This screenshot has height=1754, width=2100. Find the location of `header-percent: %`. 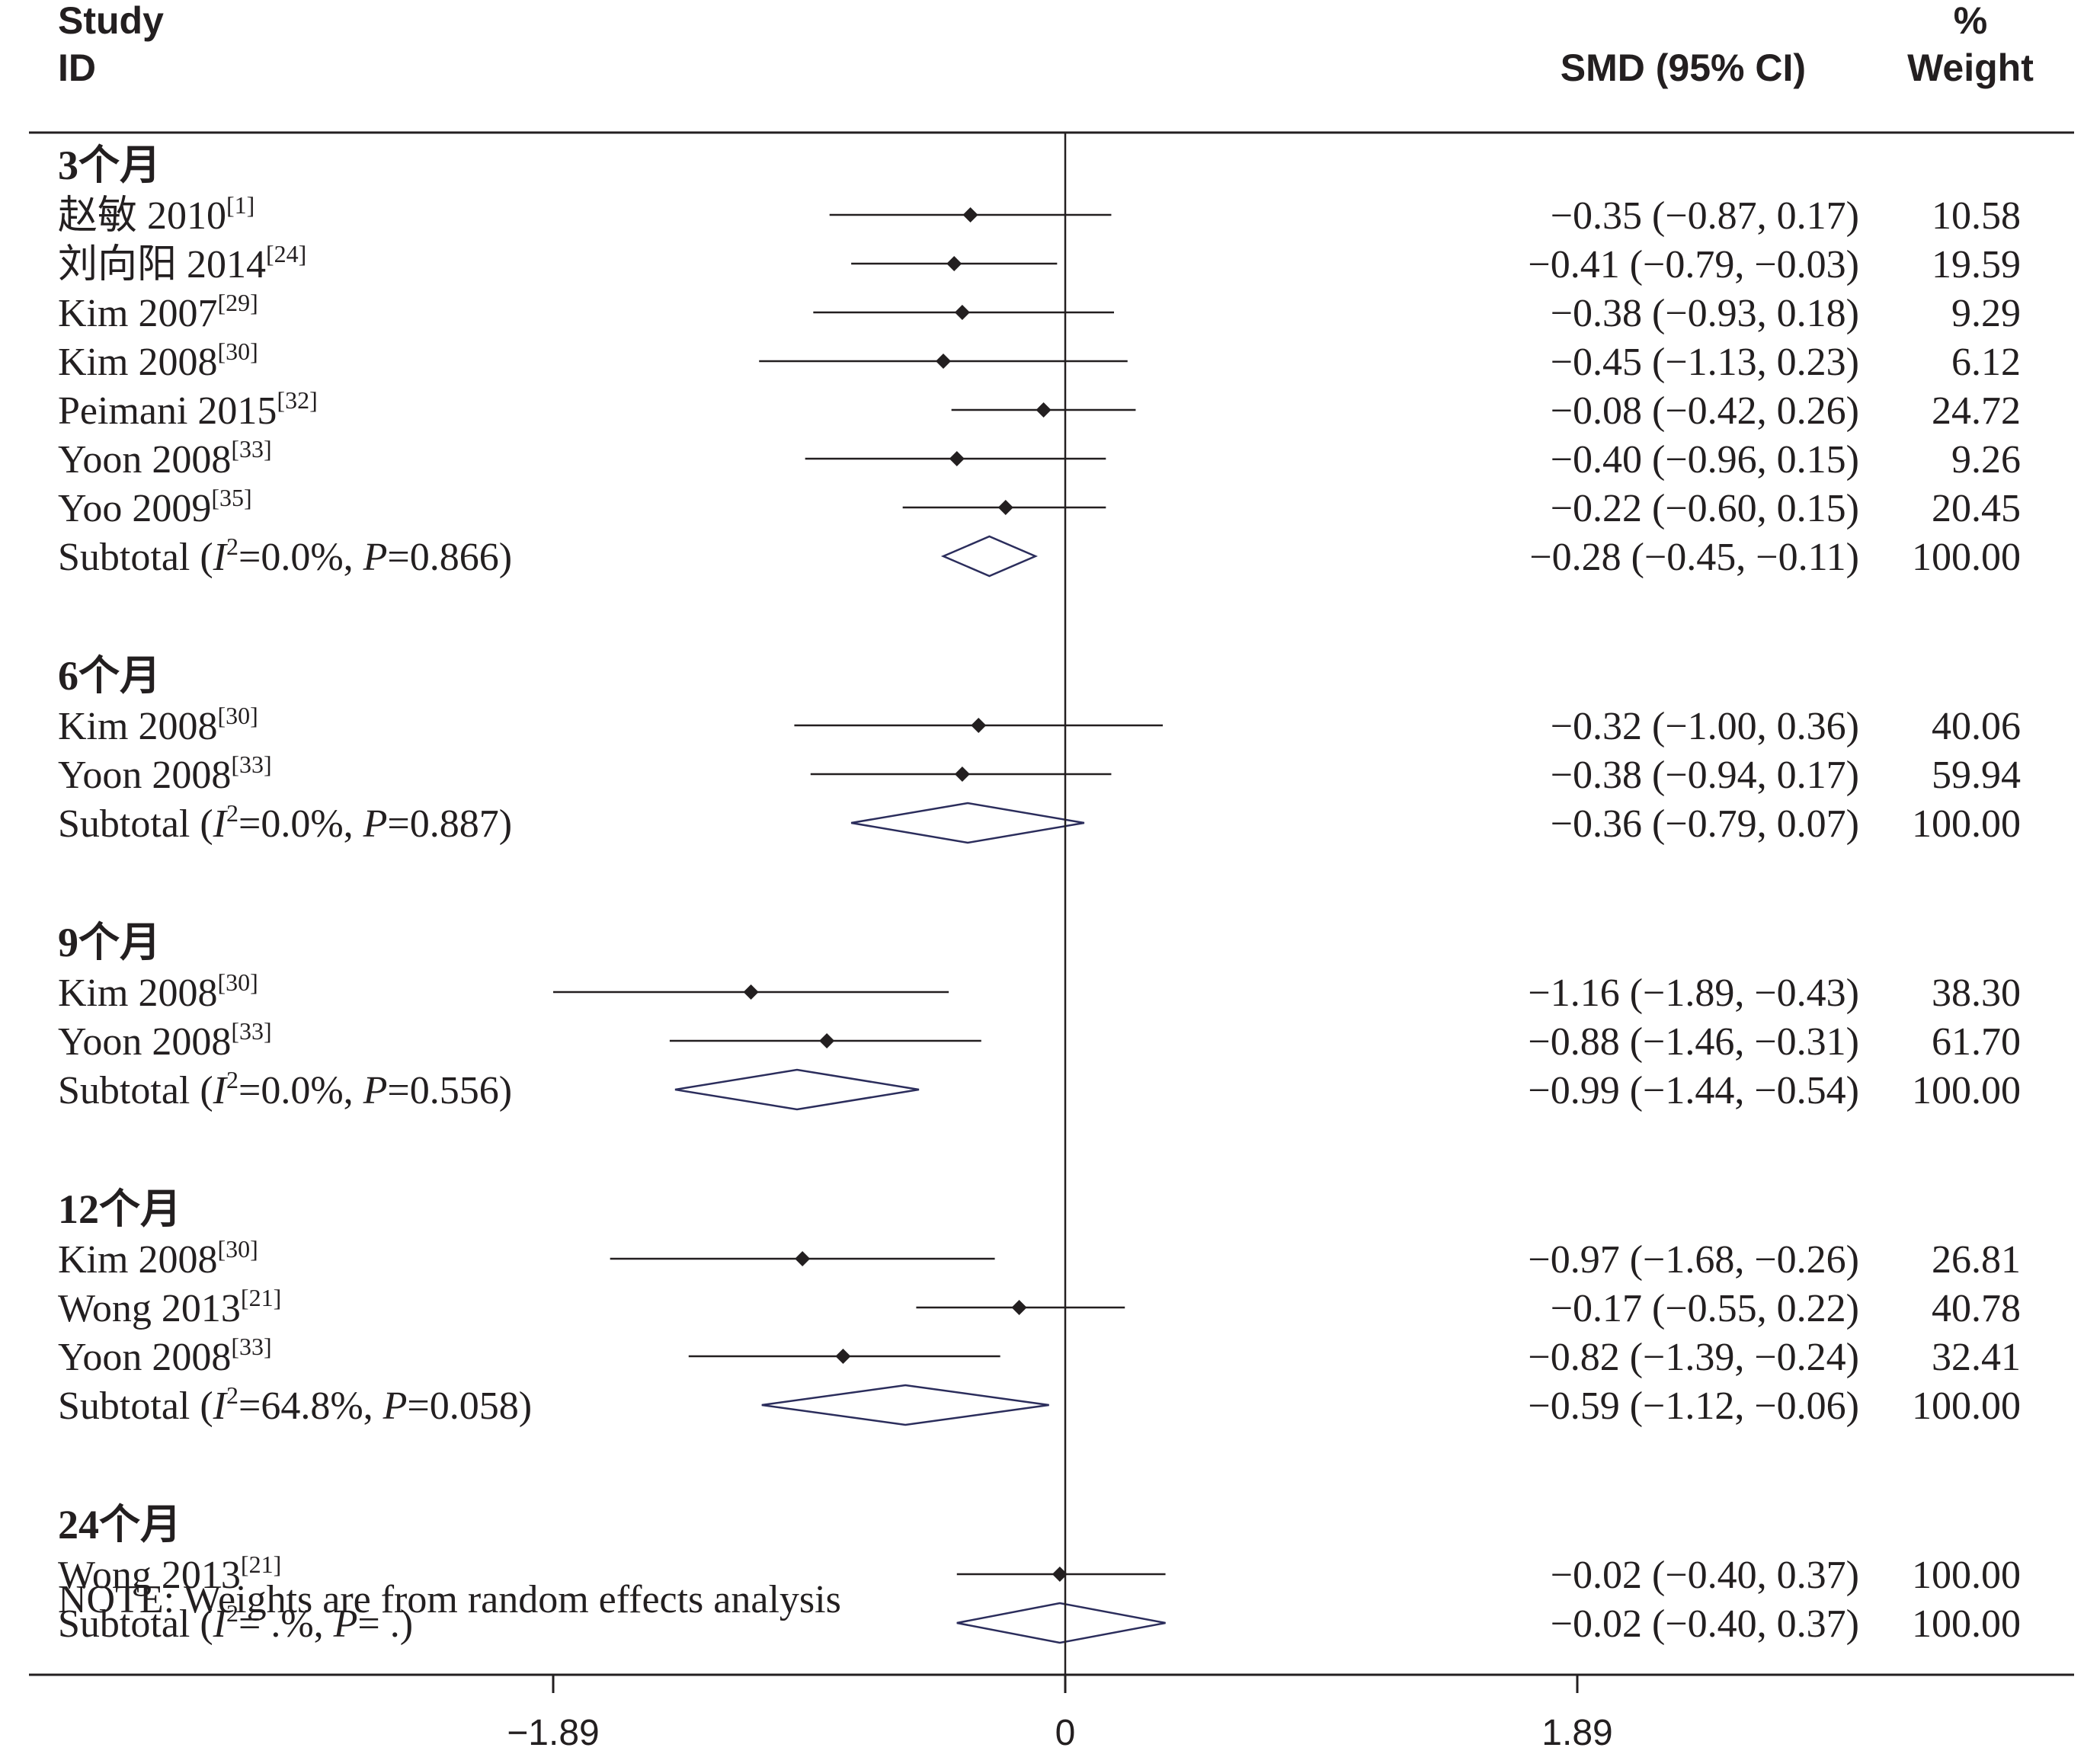

header-percent: % is located at coordinates (1970, 21).